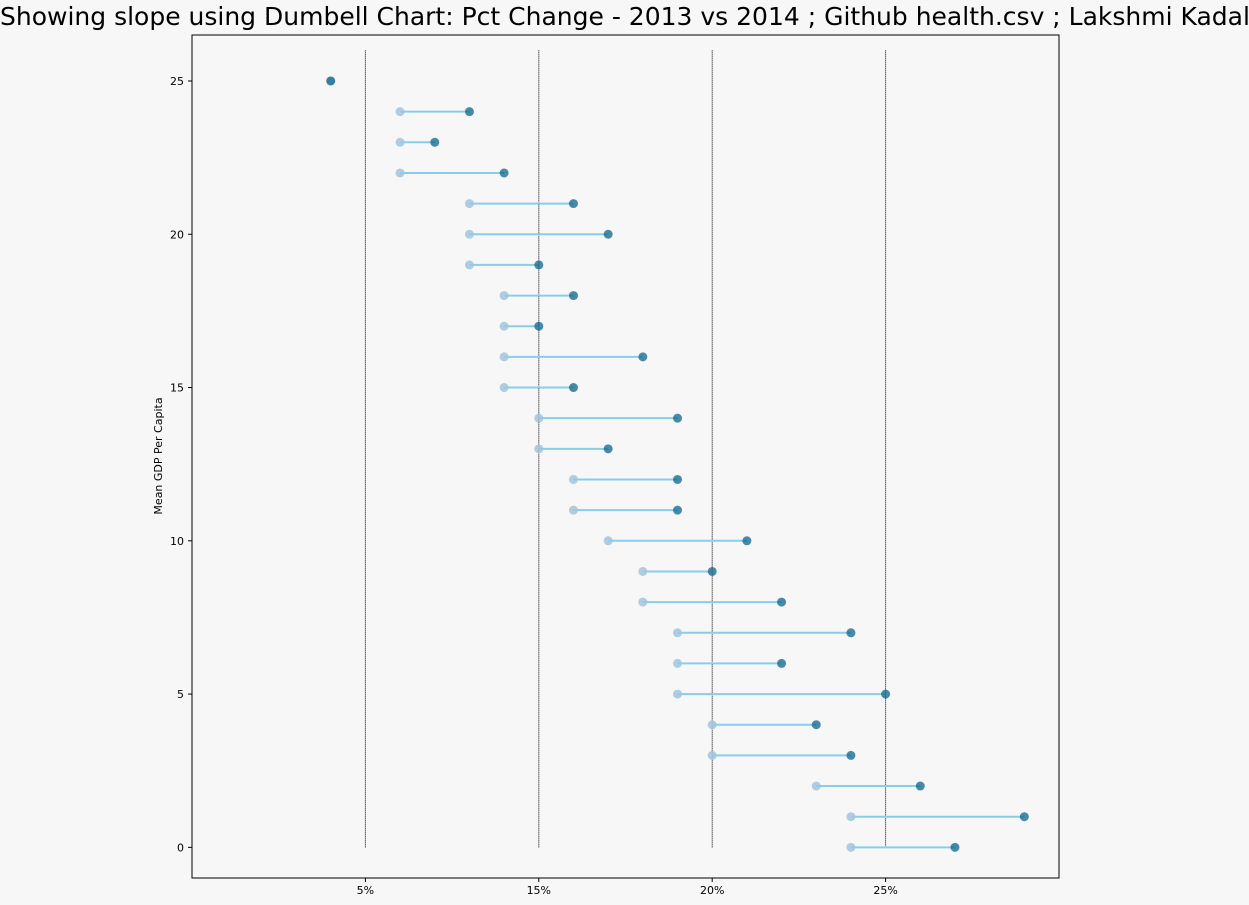  Describe the element at coordinates (712, 890) in the screenshot. I see `x-tick-label-2: 20%` at that location.